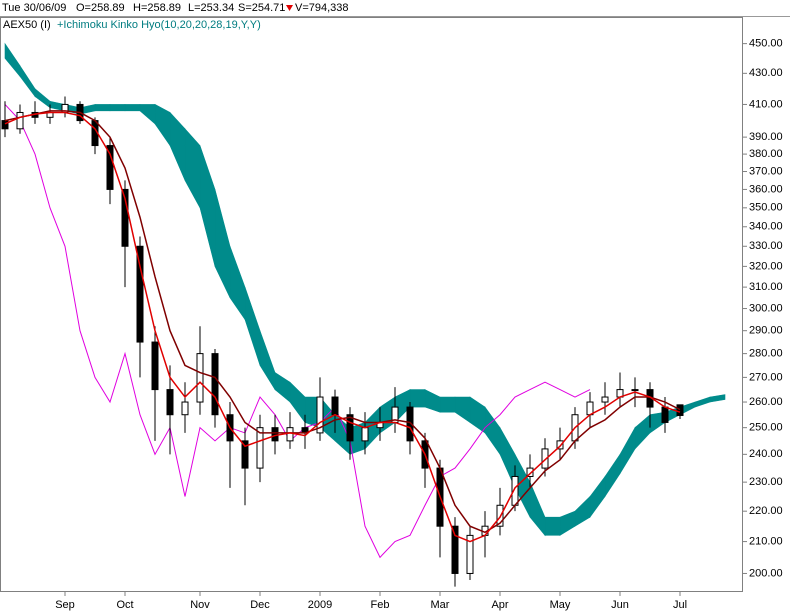  Describe the element at coordinates (766, 171) in the screenshot. I see `y-tick-label: 370.00` at that location.